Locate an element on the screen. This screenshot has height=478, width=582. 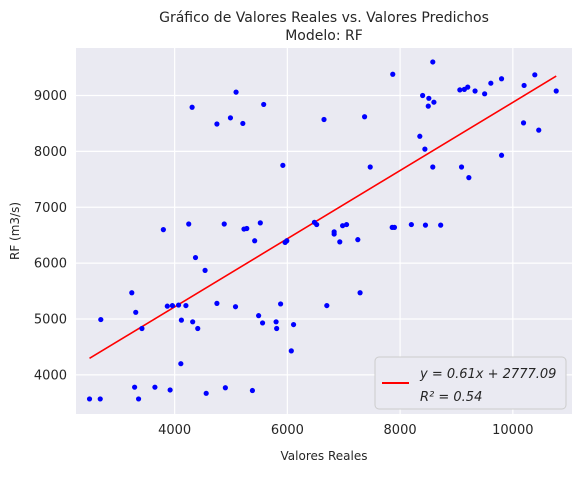
x-tick-label: 4000 is located at coordinates (174, 430).